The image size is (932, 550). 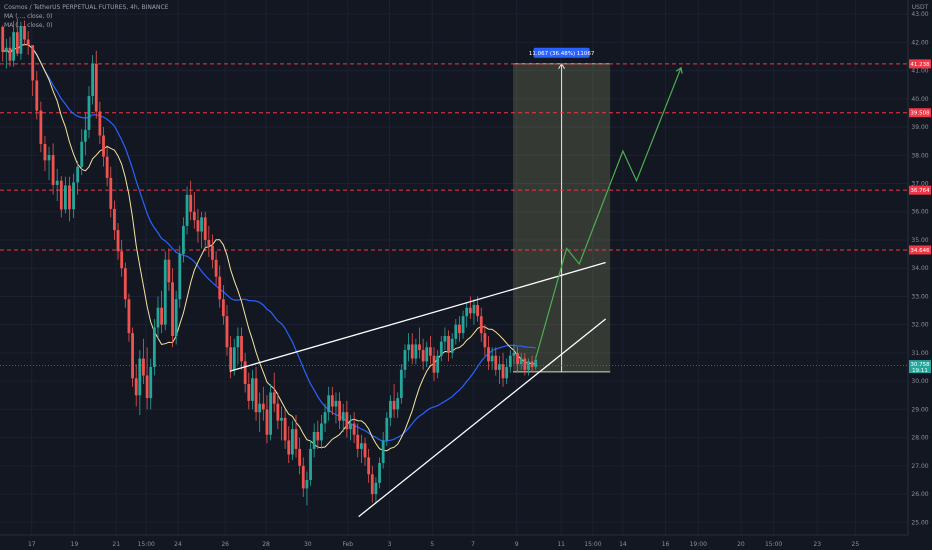 What do you see at coordinates (466, 542) in the screenshot?
I see `time-axis-panel` at bounding box center [466, 542].